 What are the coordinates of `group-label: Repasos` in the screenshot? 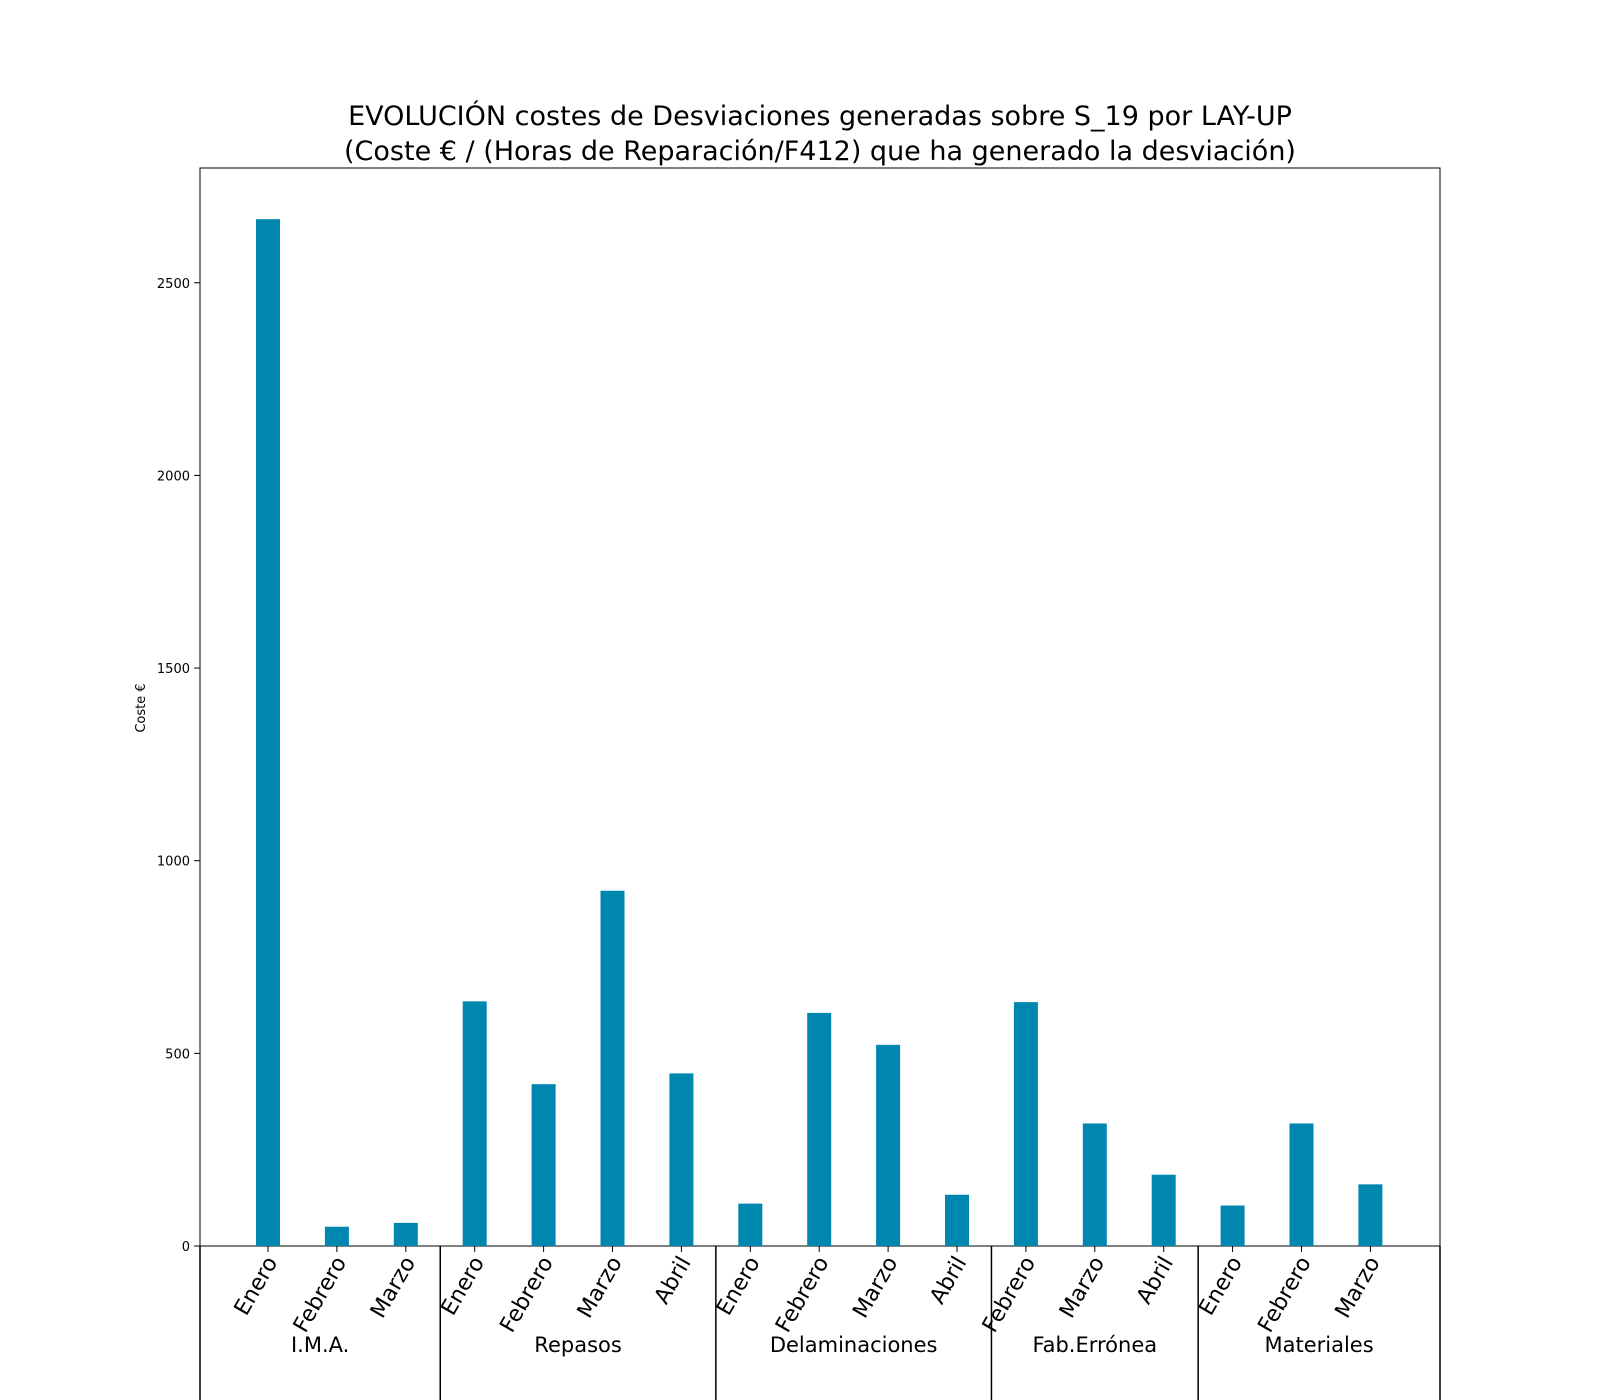 It's located at (578, 1345).